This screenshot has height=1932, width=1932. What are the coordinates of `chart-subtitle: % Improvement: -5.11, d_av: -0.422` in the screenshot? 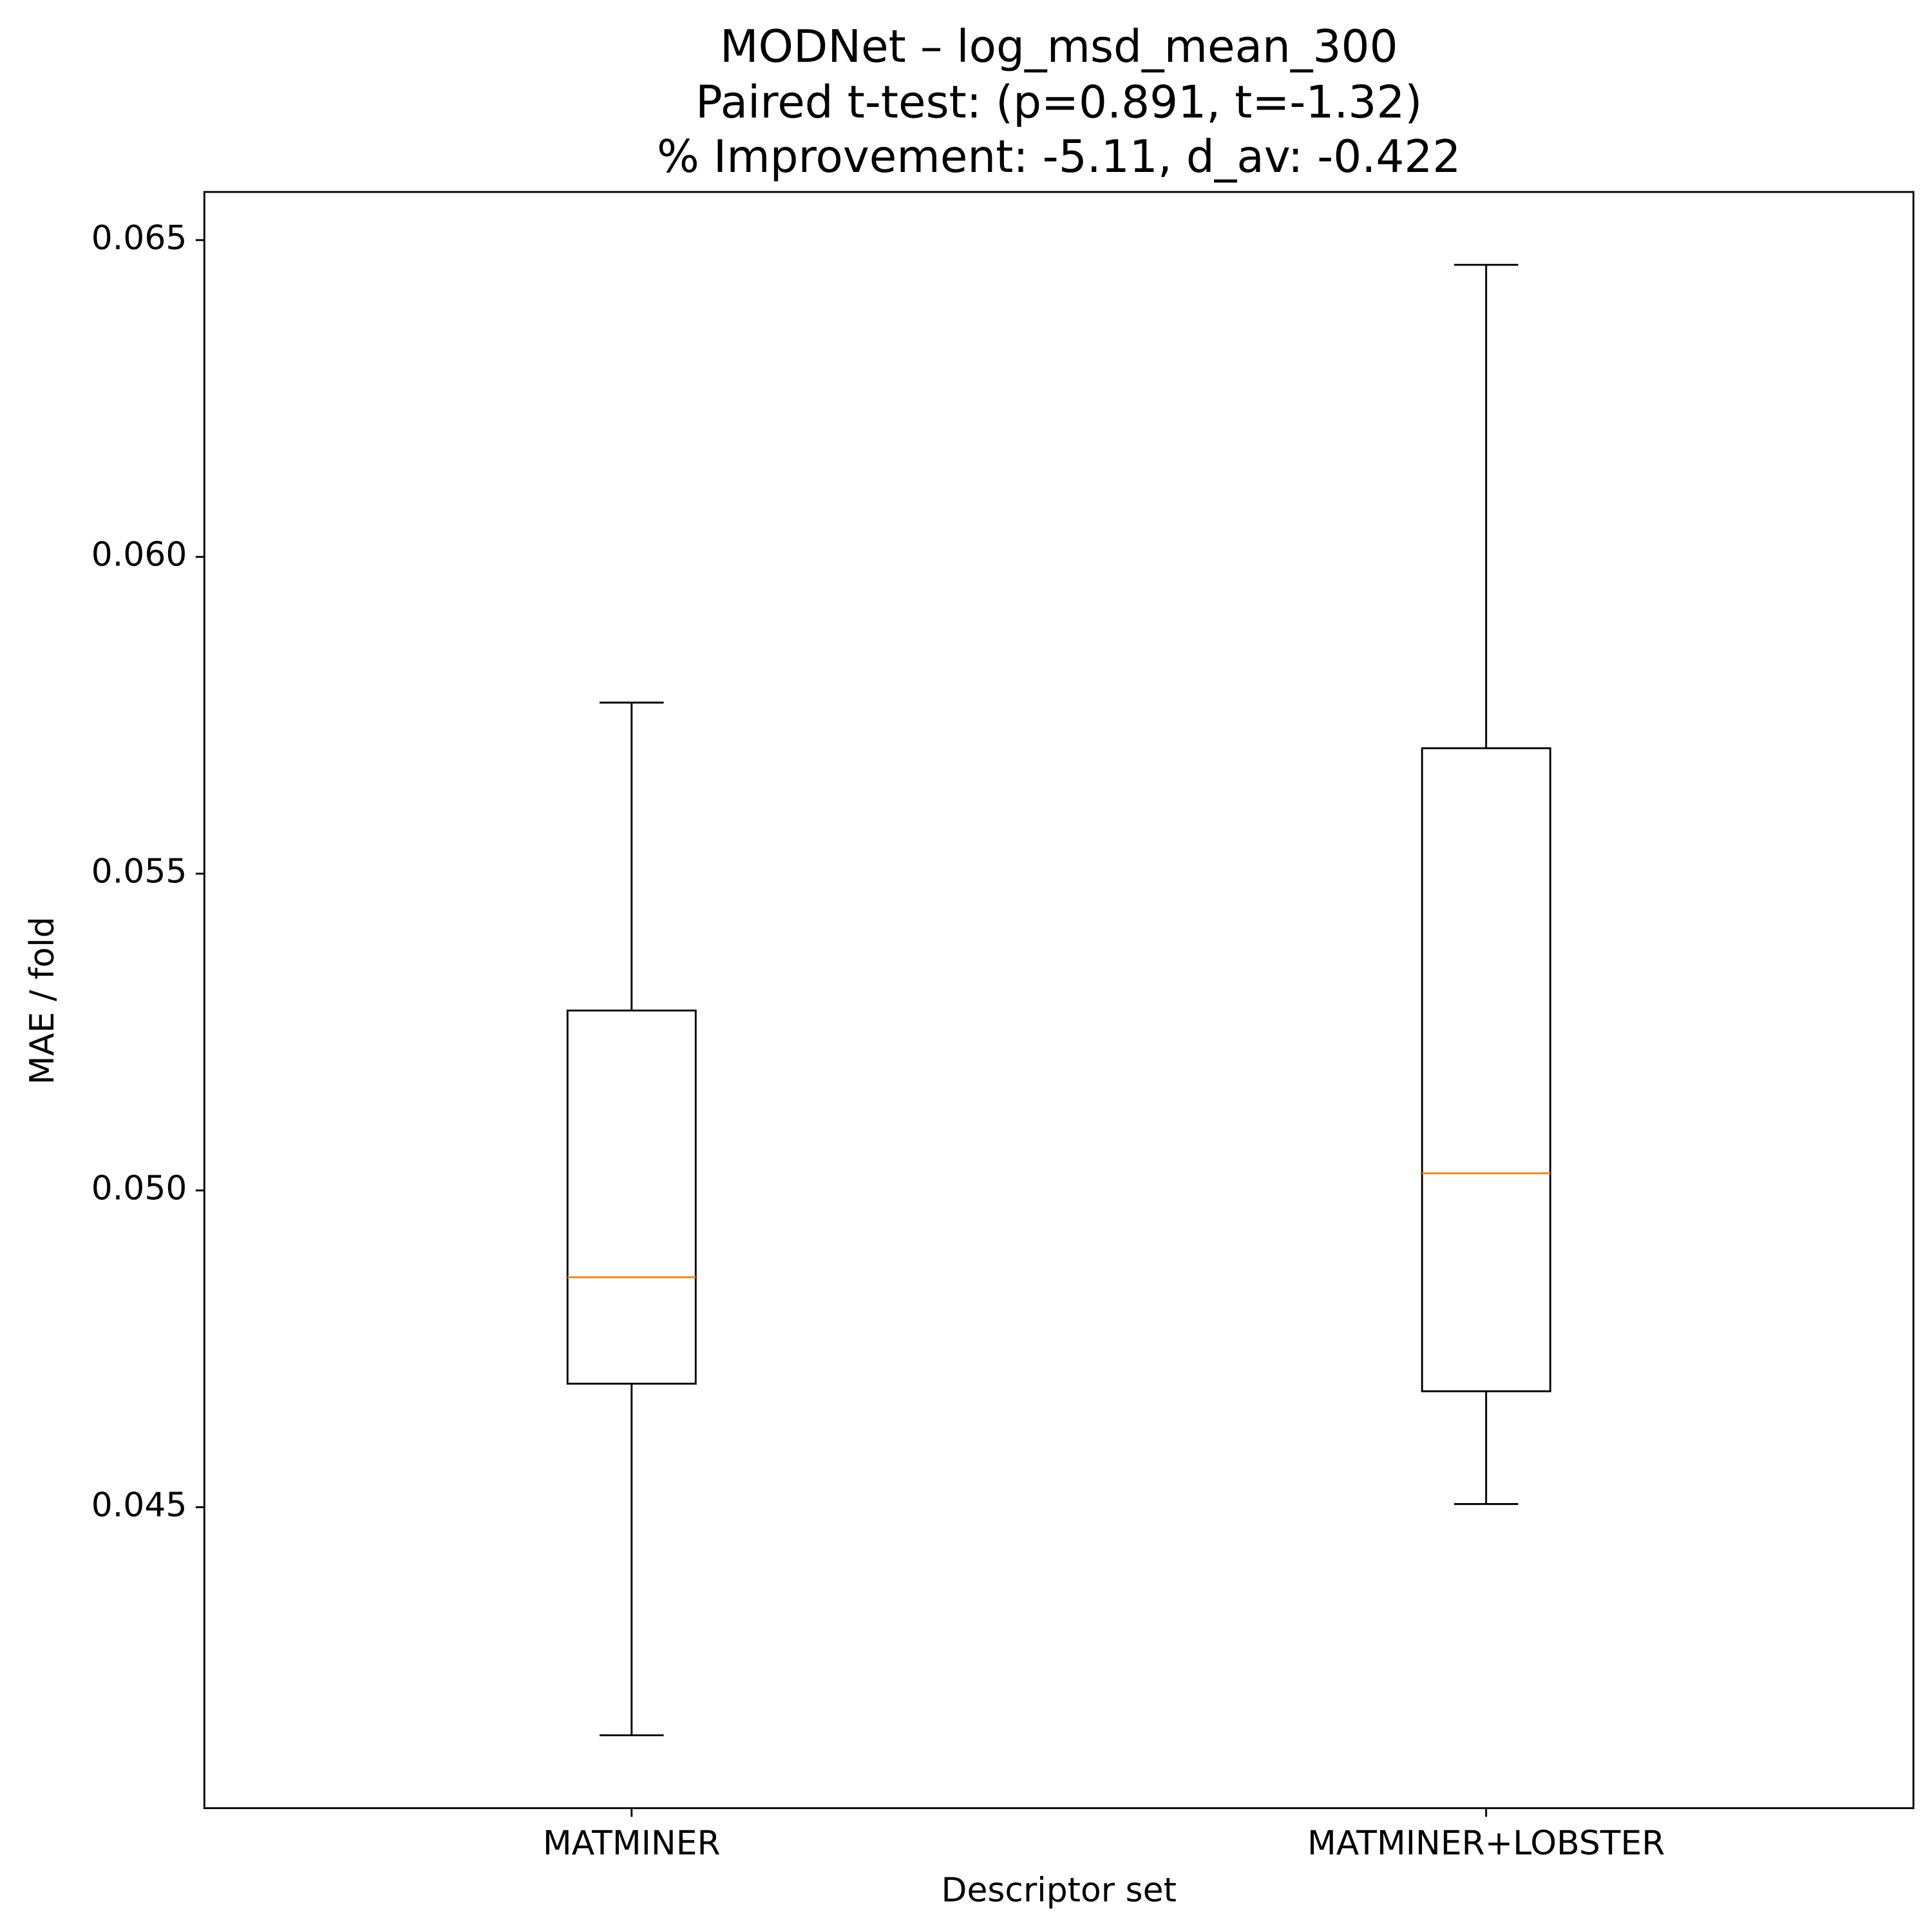 It's located at (1059, 157).